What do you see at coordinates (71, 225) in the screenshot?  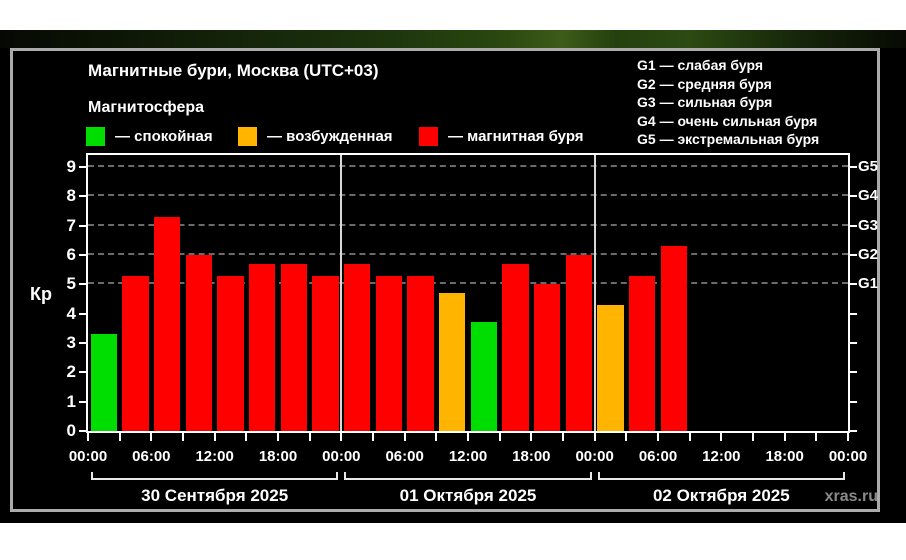 I see `y-tick-label: 7` at bounding box center [71, 225].